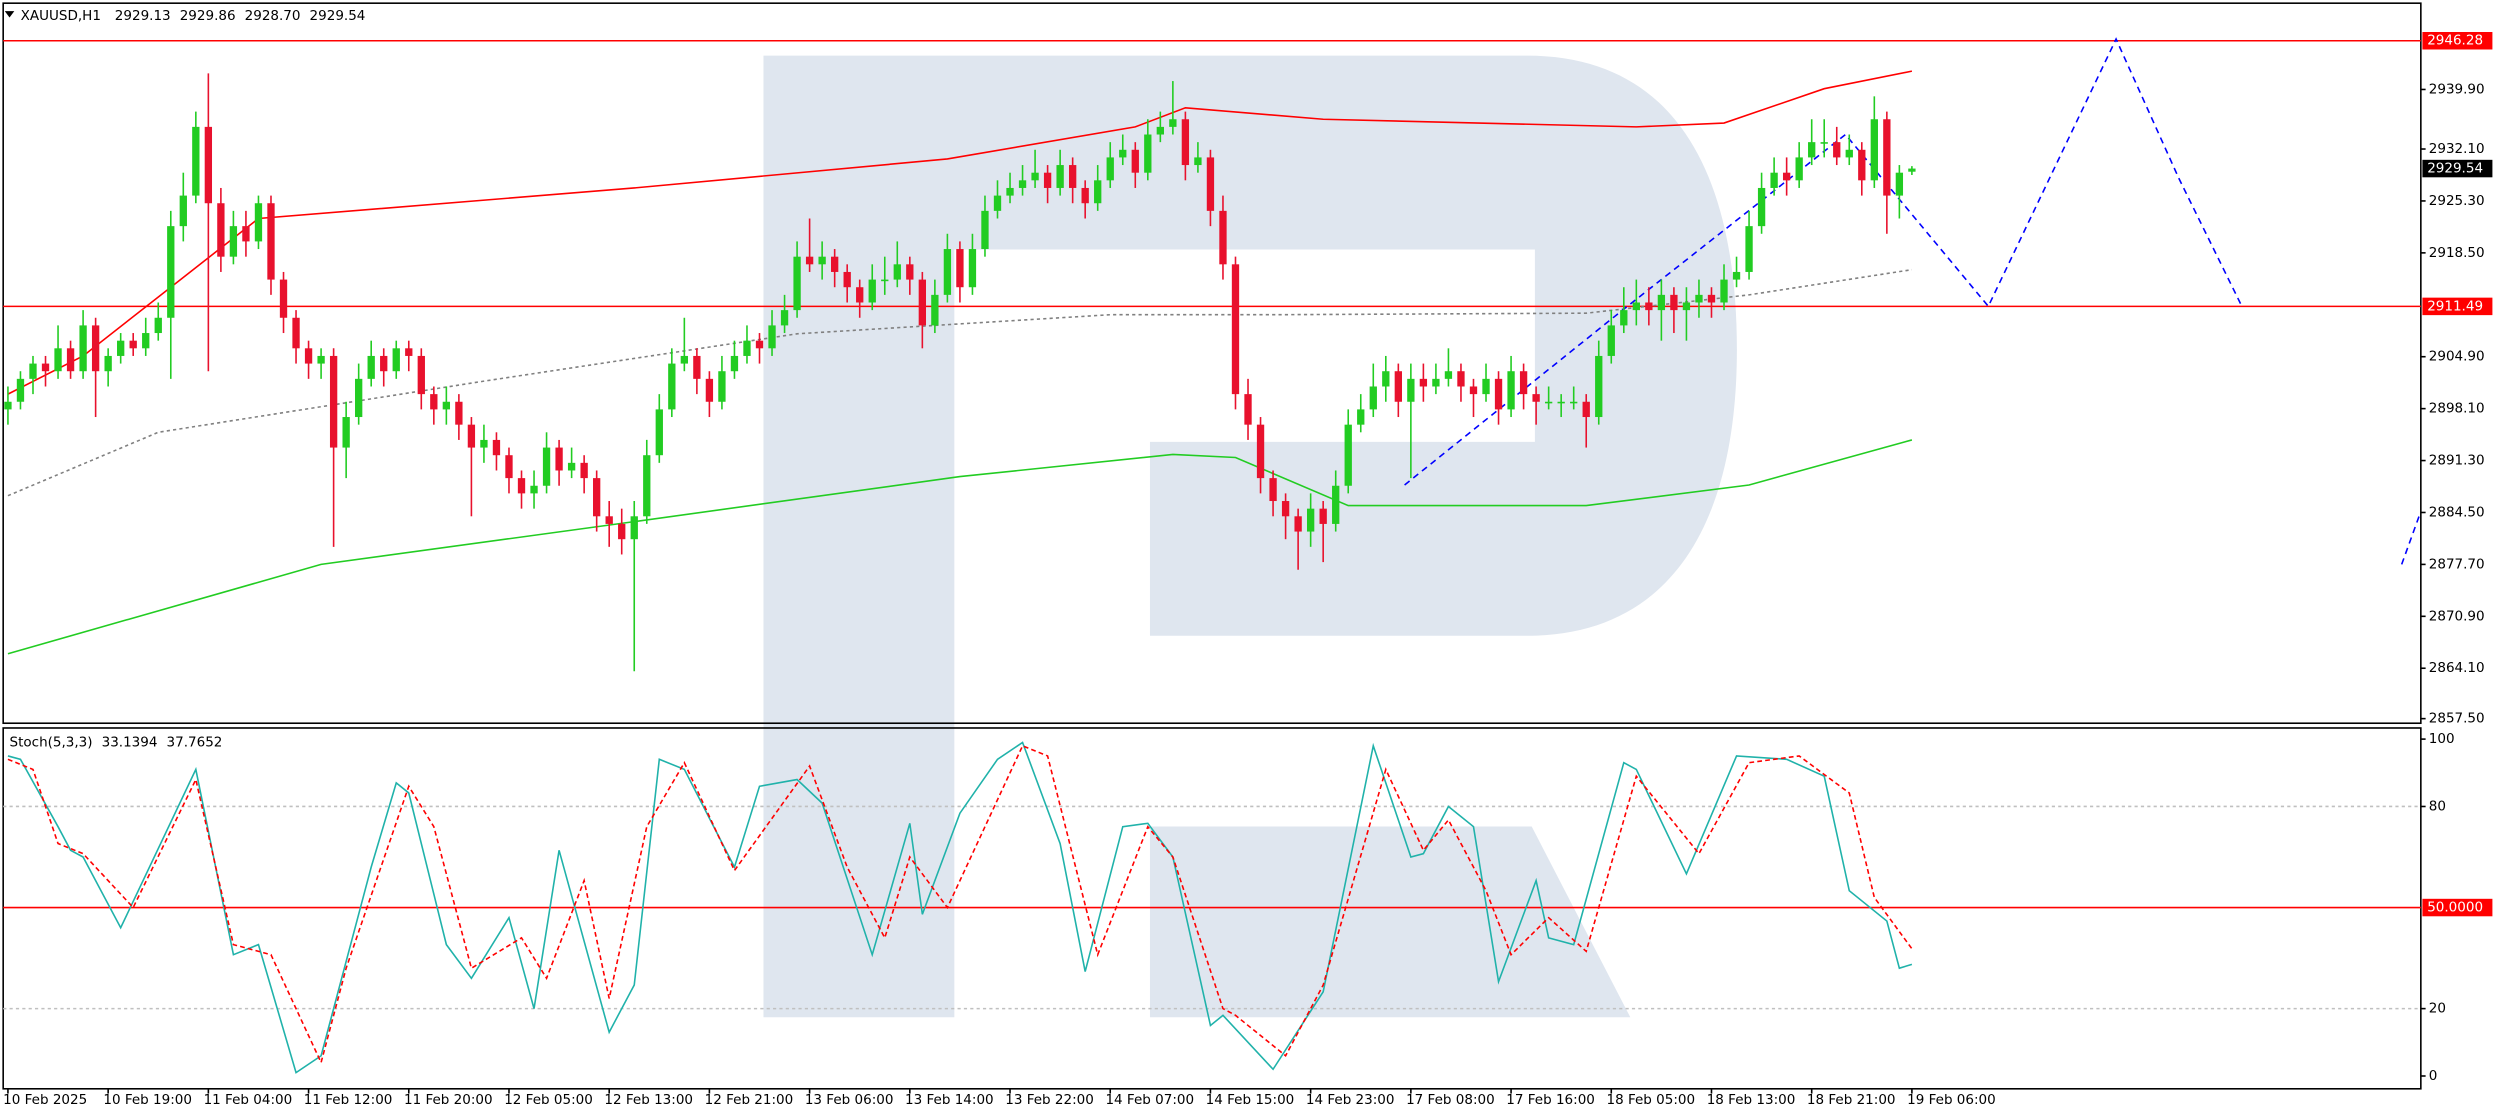 The width and height of the screenshot is (2494, 1119). I want to click on indicator-title: Stoch(5,3,3), so click(51, 742).